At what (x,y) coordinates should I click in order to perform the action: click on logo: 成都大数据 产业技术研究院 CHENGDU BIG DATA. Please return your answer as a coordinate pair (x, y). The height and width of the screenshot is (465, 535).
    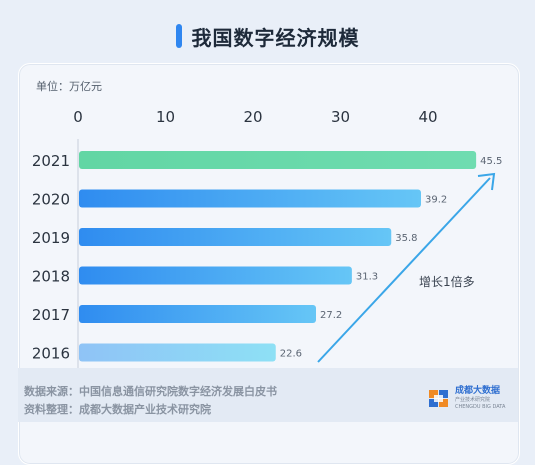
    Looking at the image, I should click on (468, 398).